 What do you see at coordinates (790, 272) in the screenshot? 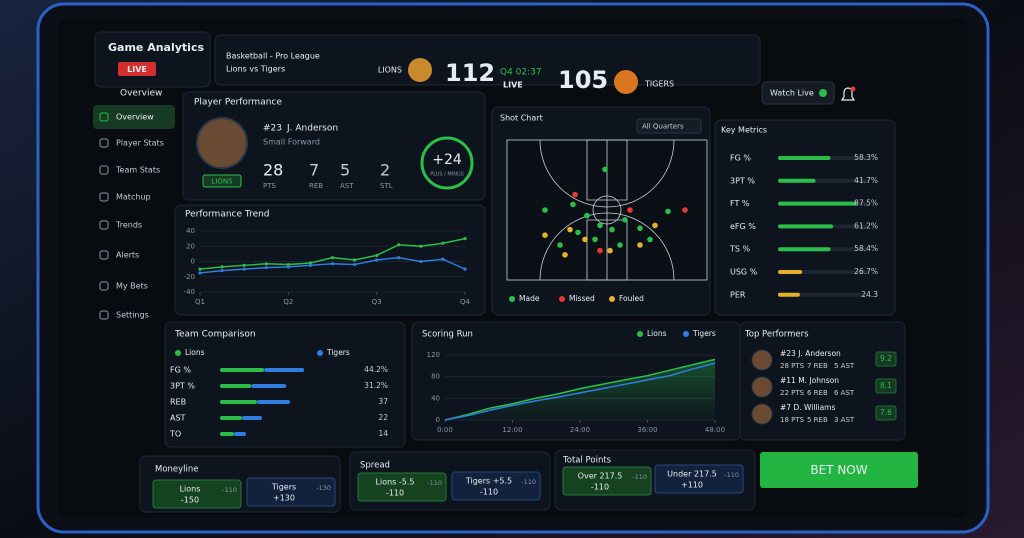
I see `metric-bar` at bounding box center [790, 272].